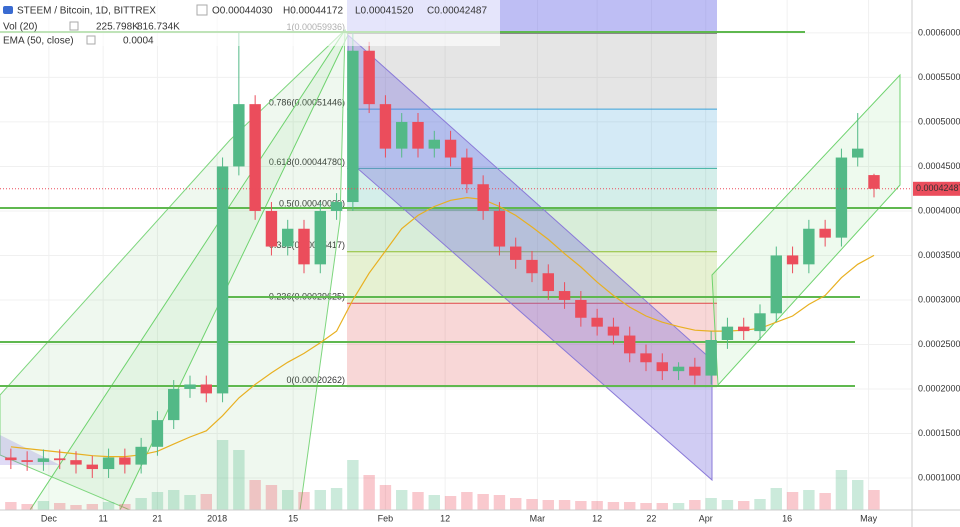 The height and width of the screenshot is (527, 960). Describe the element at coordinates (117, 27) in the screenshot. I see `vol-value: 225.798K` at that location.